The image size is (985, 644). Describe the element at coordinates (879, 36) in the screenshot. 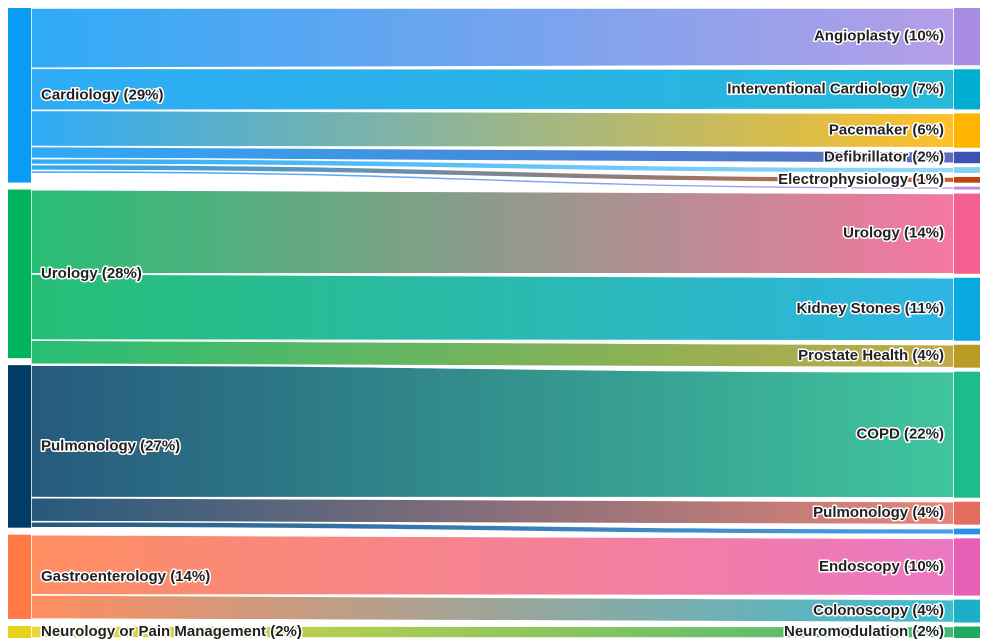

I see `target-label-angioplasty: Angioplasty (10%)` at that location.